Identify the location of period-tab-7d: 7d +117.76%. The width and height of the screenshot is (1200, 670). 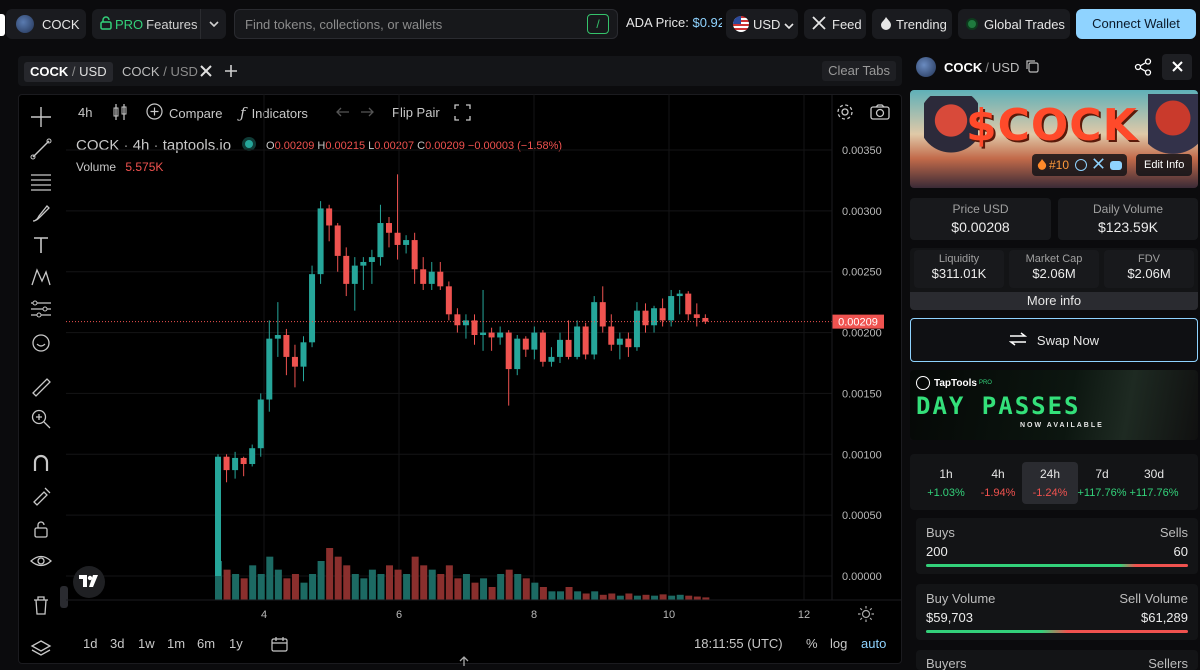
(1102, 483).